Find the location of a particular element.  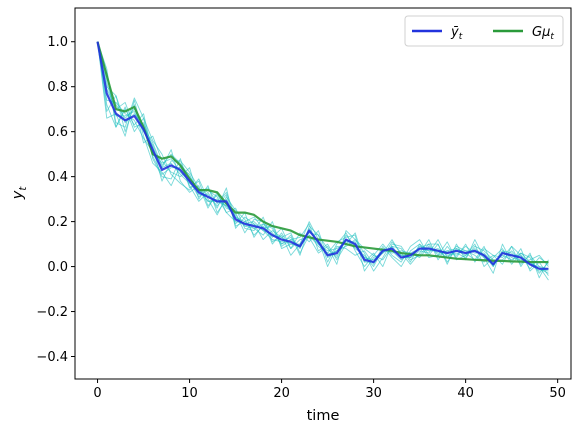

y-axis-ticks: −0.4 −0.2 0.0 0.2 0.4 0.6 0.8 1.0 is located at coordinates (55, 200).